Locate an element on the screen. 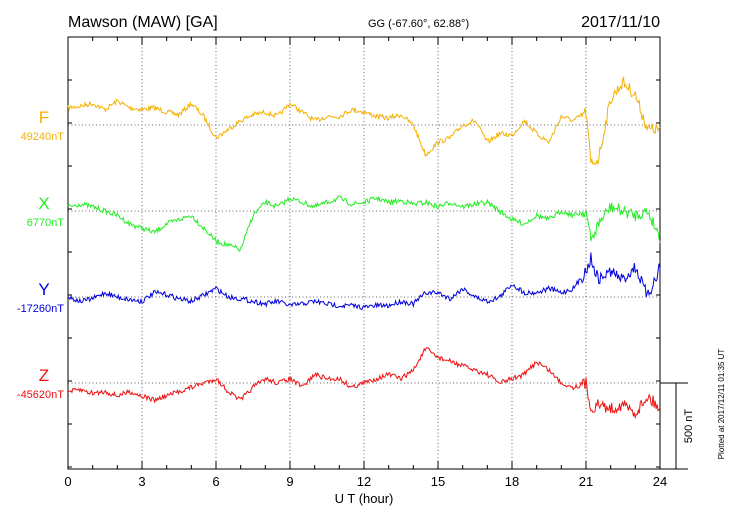  scale-bar is located at coordinates (674, 426).